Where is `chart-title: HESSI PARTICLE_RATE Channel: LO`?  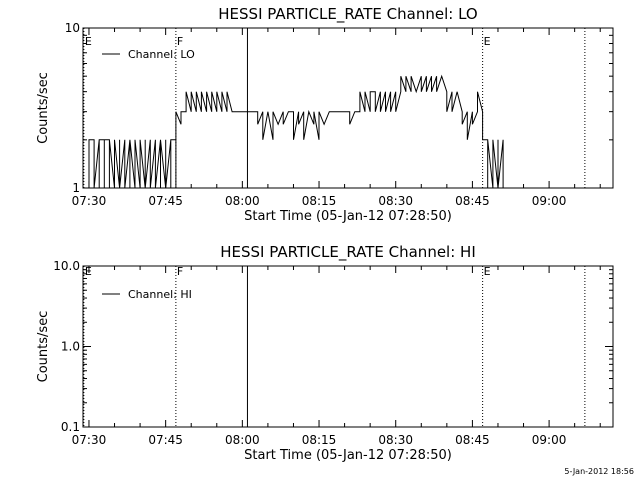
chart-title: HESSI PARTICLE_RATE Channel: LO is located at coordinates (347, 14).